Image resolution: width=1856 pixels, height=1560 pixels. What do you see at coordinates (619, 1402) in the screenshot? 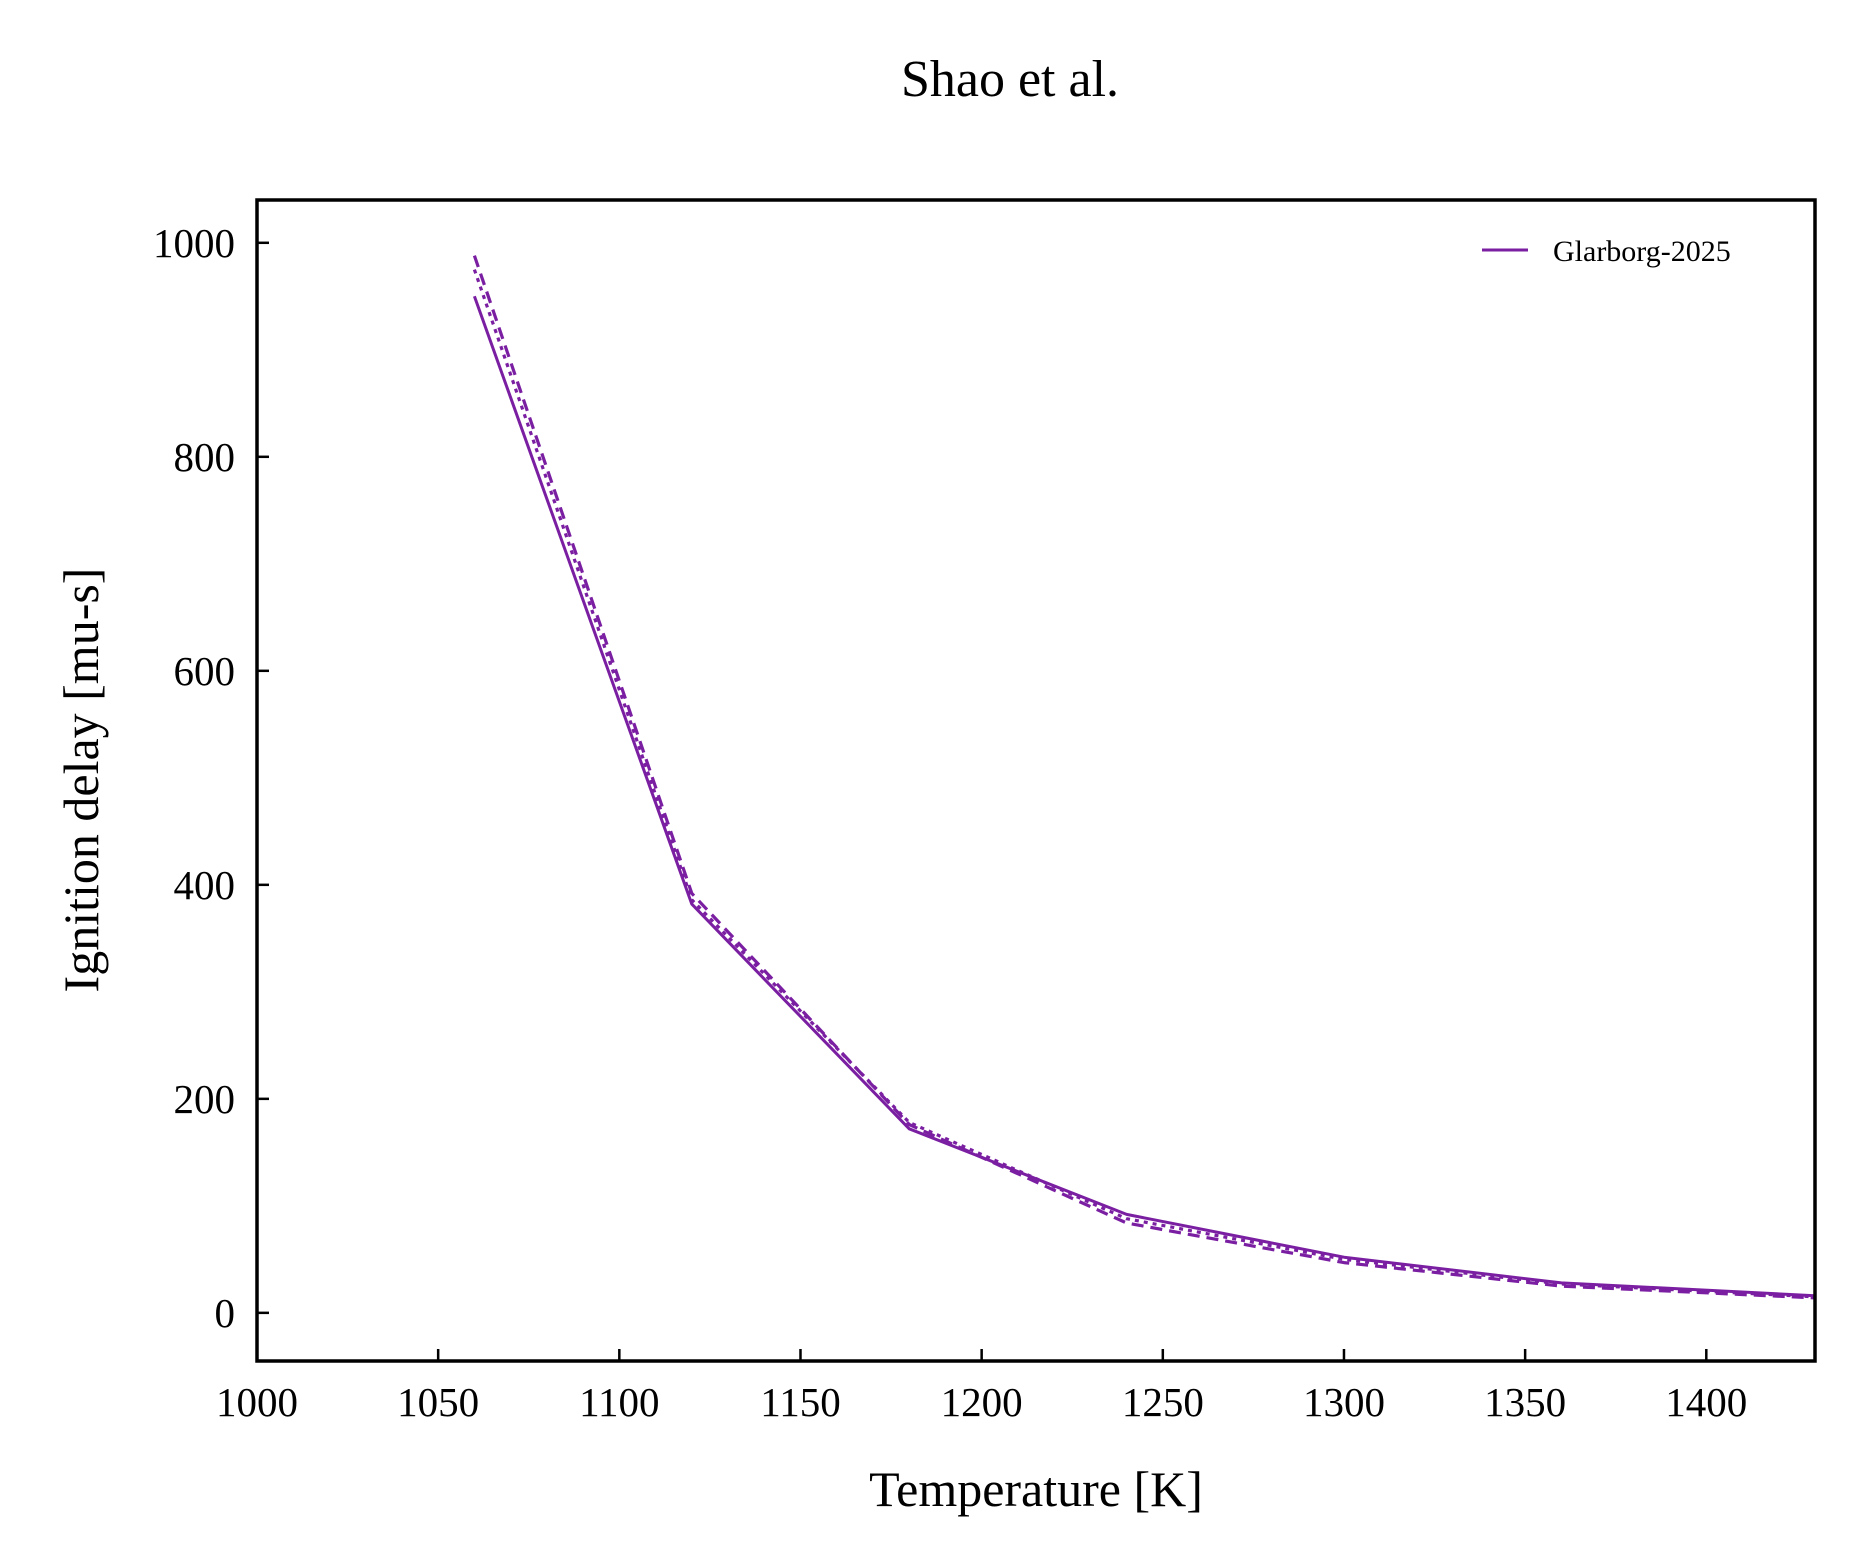
I see `x-tick-label: 1100` at bounding box center [619, 1402].